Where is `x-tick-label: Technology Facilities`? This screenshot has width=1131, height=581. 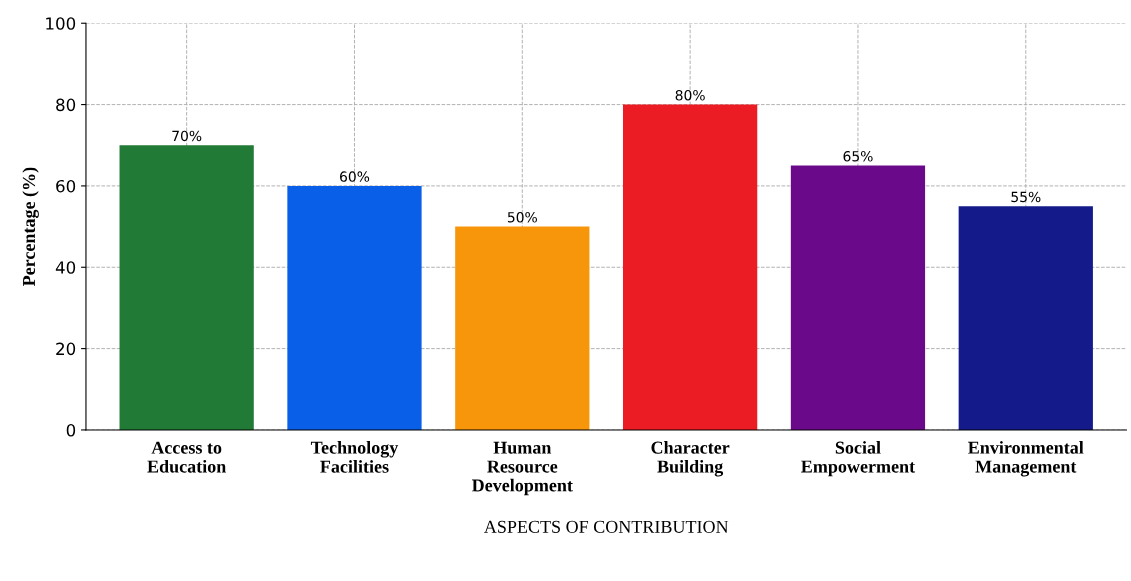
x-tick-label: Technology Facilities is located at coordinates (354, 457).